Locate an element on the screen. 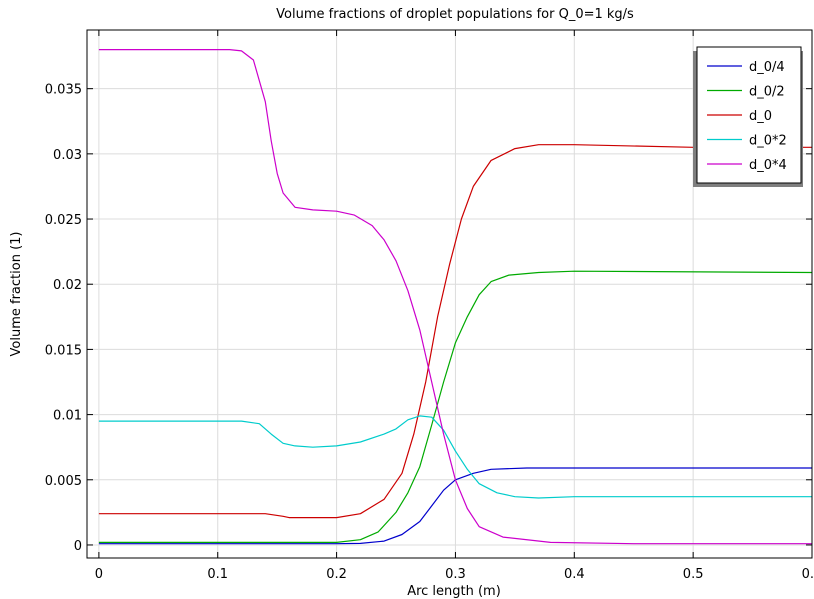  x-tick-label: 0.4 is located at coordinates (574, 574).